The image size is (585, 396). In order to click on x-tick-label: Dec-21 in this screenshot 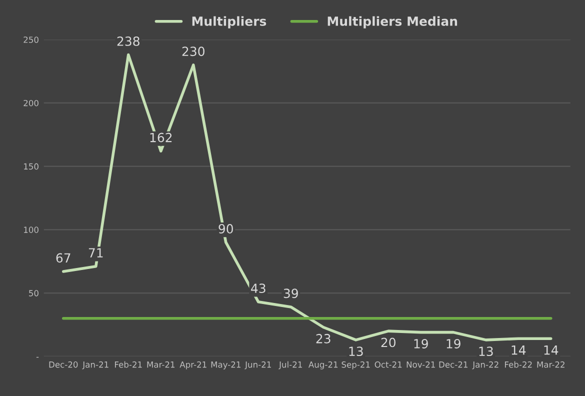, I will do `click(453, 364)`.